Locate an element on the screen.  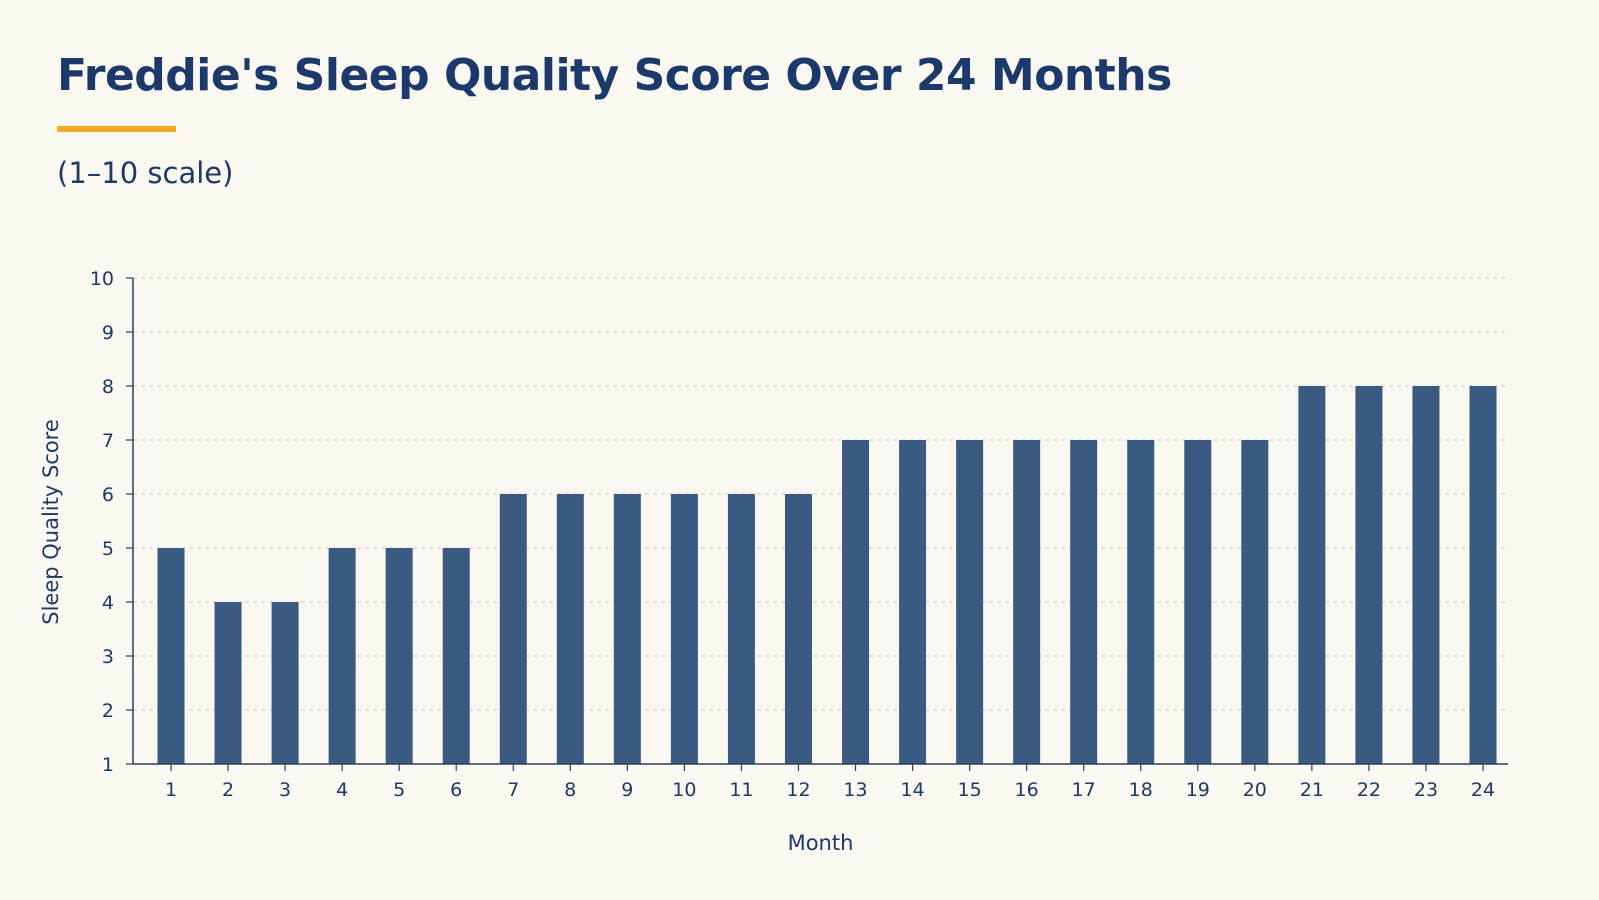
y-tick-label: 9 is located at coordinates (108, 333).